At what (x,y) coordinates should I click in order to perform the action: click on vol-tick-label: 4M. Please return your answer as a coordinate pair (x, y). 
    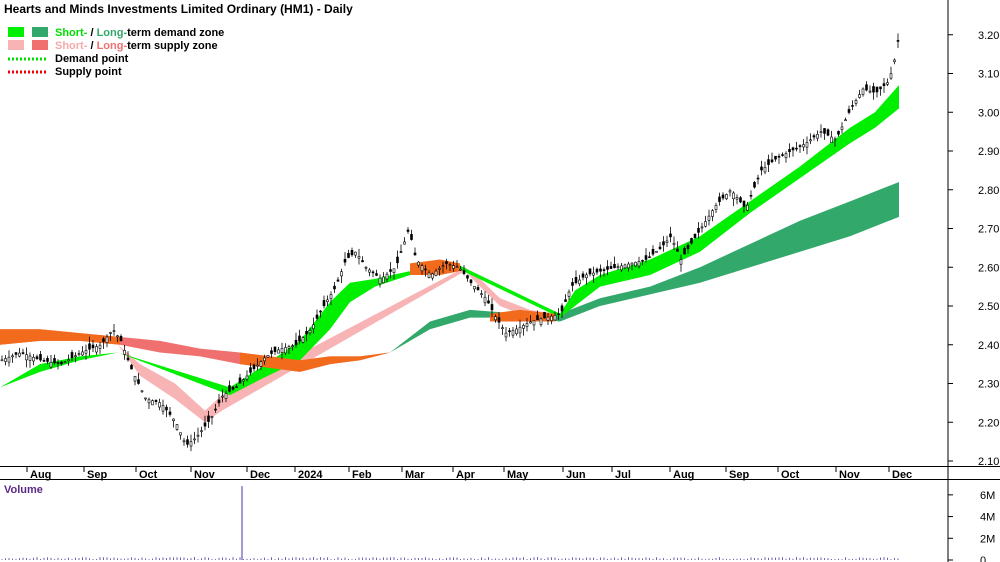
    Looking at the image, I should click on (987, 518).